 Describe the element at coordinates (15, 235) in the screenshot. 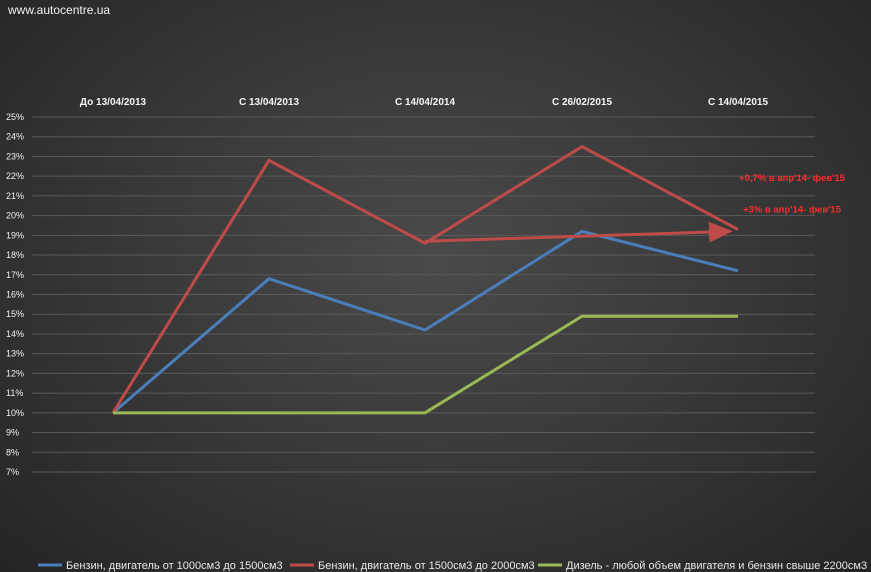

I see `y-tick-label: 19%` at that location.